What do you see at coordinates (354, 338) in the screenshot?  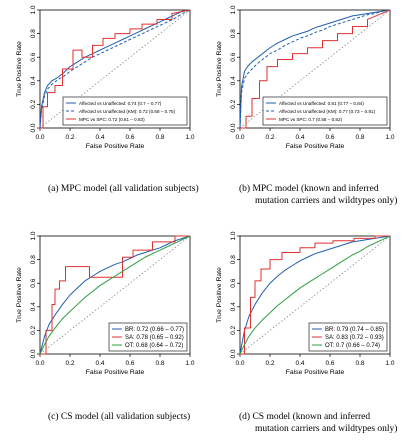 I see `legend-label: SA: 0.83 (0.72 – 0.93)` at bounding box center [354, 338].